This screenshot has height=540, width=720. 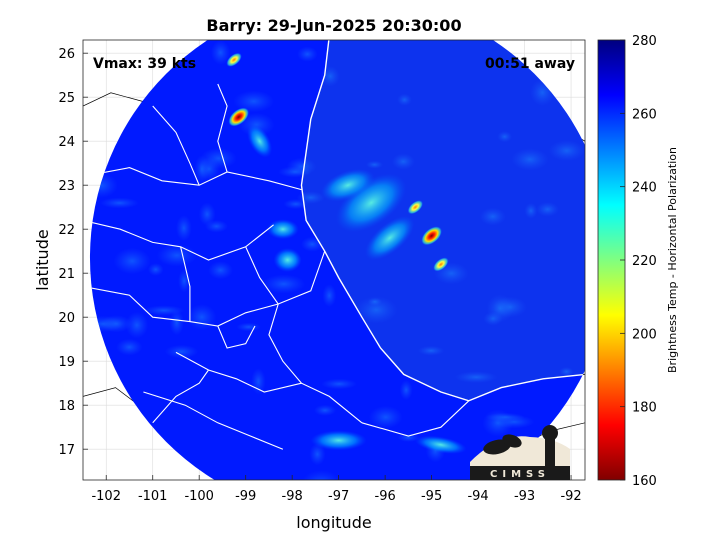 I want to click on vmax-annotation: Vmax: 39 kts, so click(x=144, y=64).